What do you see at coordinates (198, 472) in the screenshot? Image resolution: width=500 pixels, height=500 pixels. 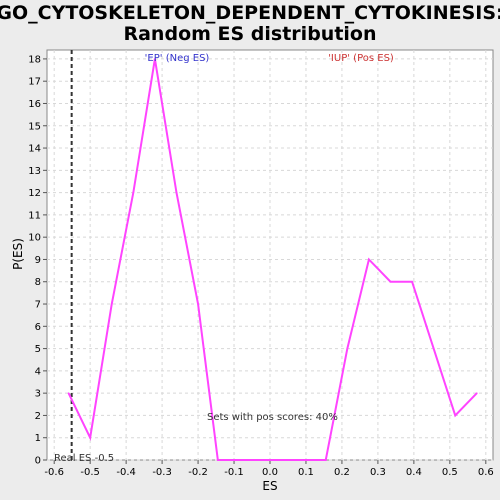 I see `x-tick-label: -0.2` at bounding box center [198, 472].